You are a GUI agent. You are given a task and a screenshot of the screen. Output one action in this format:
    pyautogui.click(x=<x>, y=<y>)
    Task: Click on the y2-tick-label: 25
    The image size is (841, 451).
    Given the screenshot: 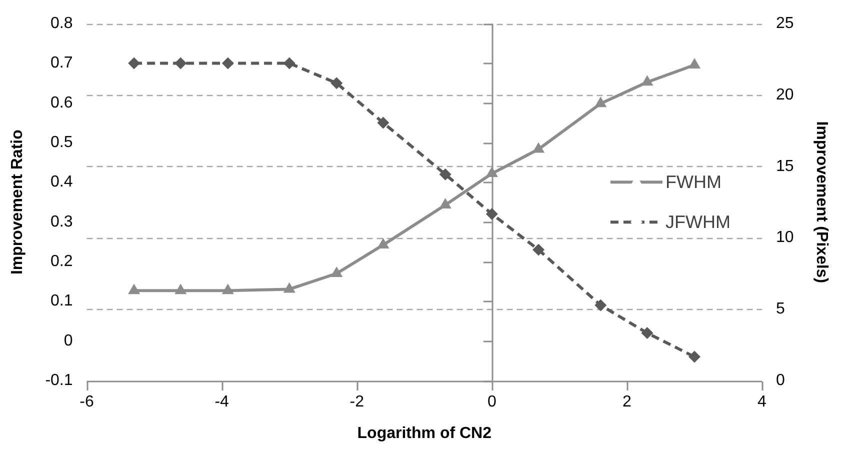 What is the action you would take?
    pyautogui.click(x=785, y=23)
    